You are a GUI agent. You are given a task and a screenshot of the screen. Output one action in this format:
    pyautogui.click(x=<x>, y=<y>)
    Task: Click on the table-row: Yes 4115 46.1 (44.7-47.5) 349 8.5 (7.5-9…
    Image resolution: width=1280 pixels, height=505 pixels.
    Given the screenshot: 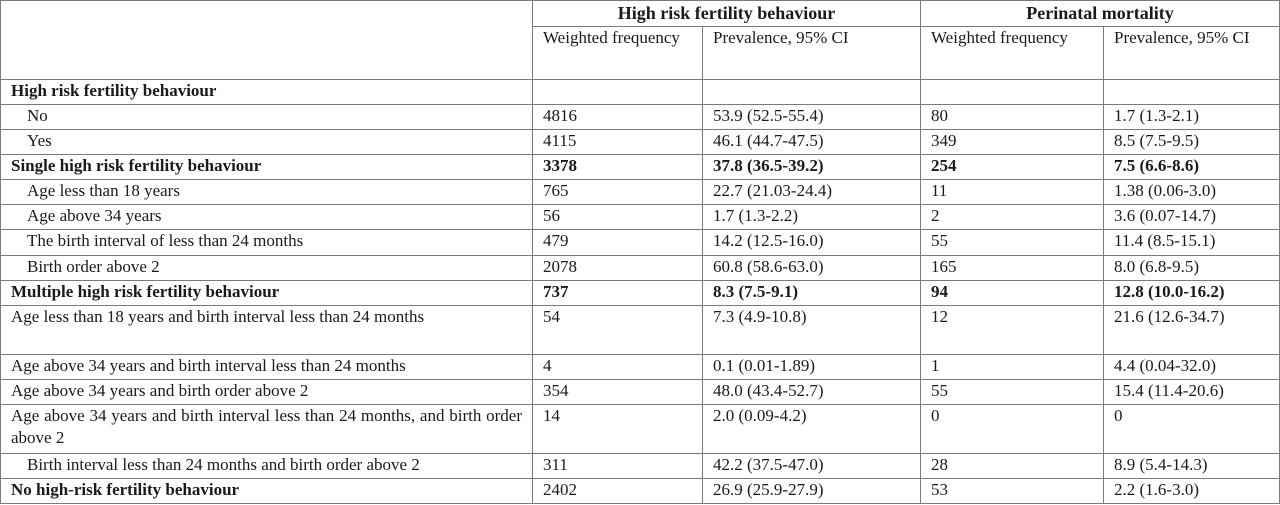 What is the action you would take?
    pyautogui.click(x=640, y=142)
    